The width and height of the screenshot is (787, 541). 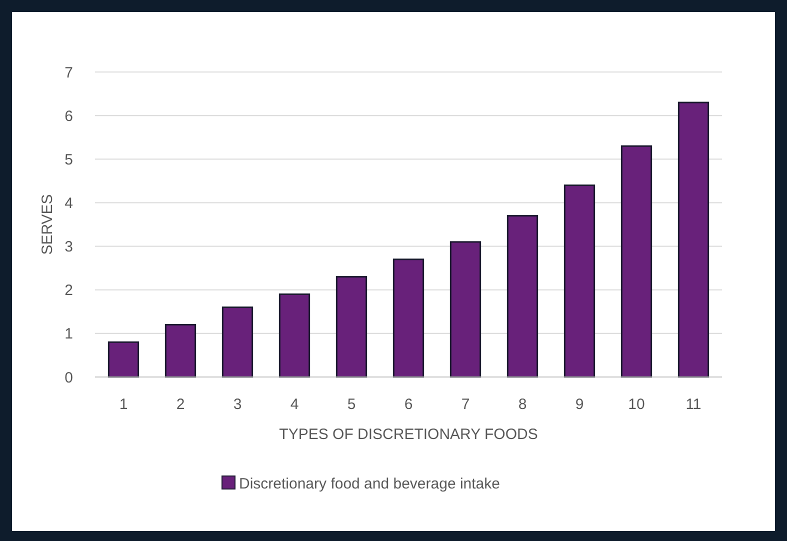 I want to click on x-axis-title: TYPES OF DISCRETIONARY FOODS, so click(x=408, y=434).